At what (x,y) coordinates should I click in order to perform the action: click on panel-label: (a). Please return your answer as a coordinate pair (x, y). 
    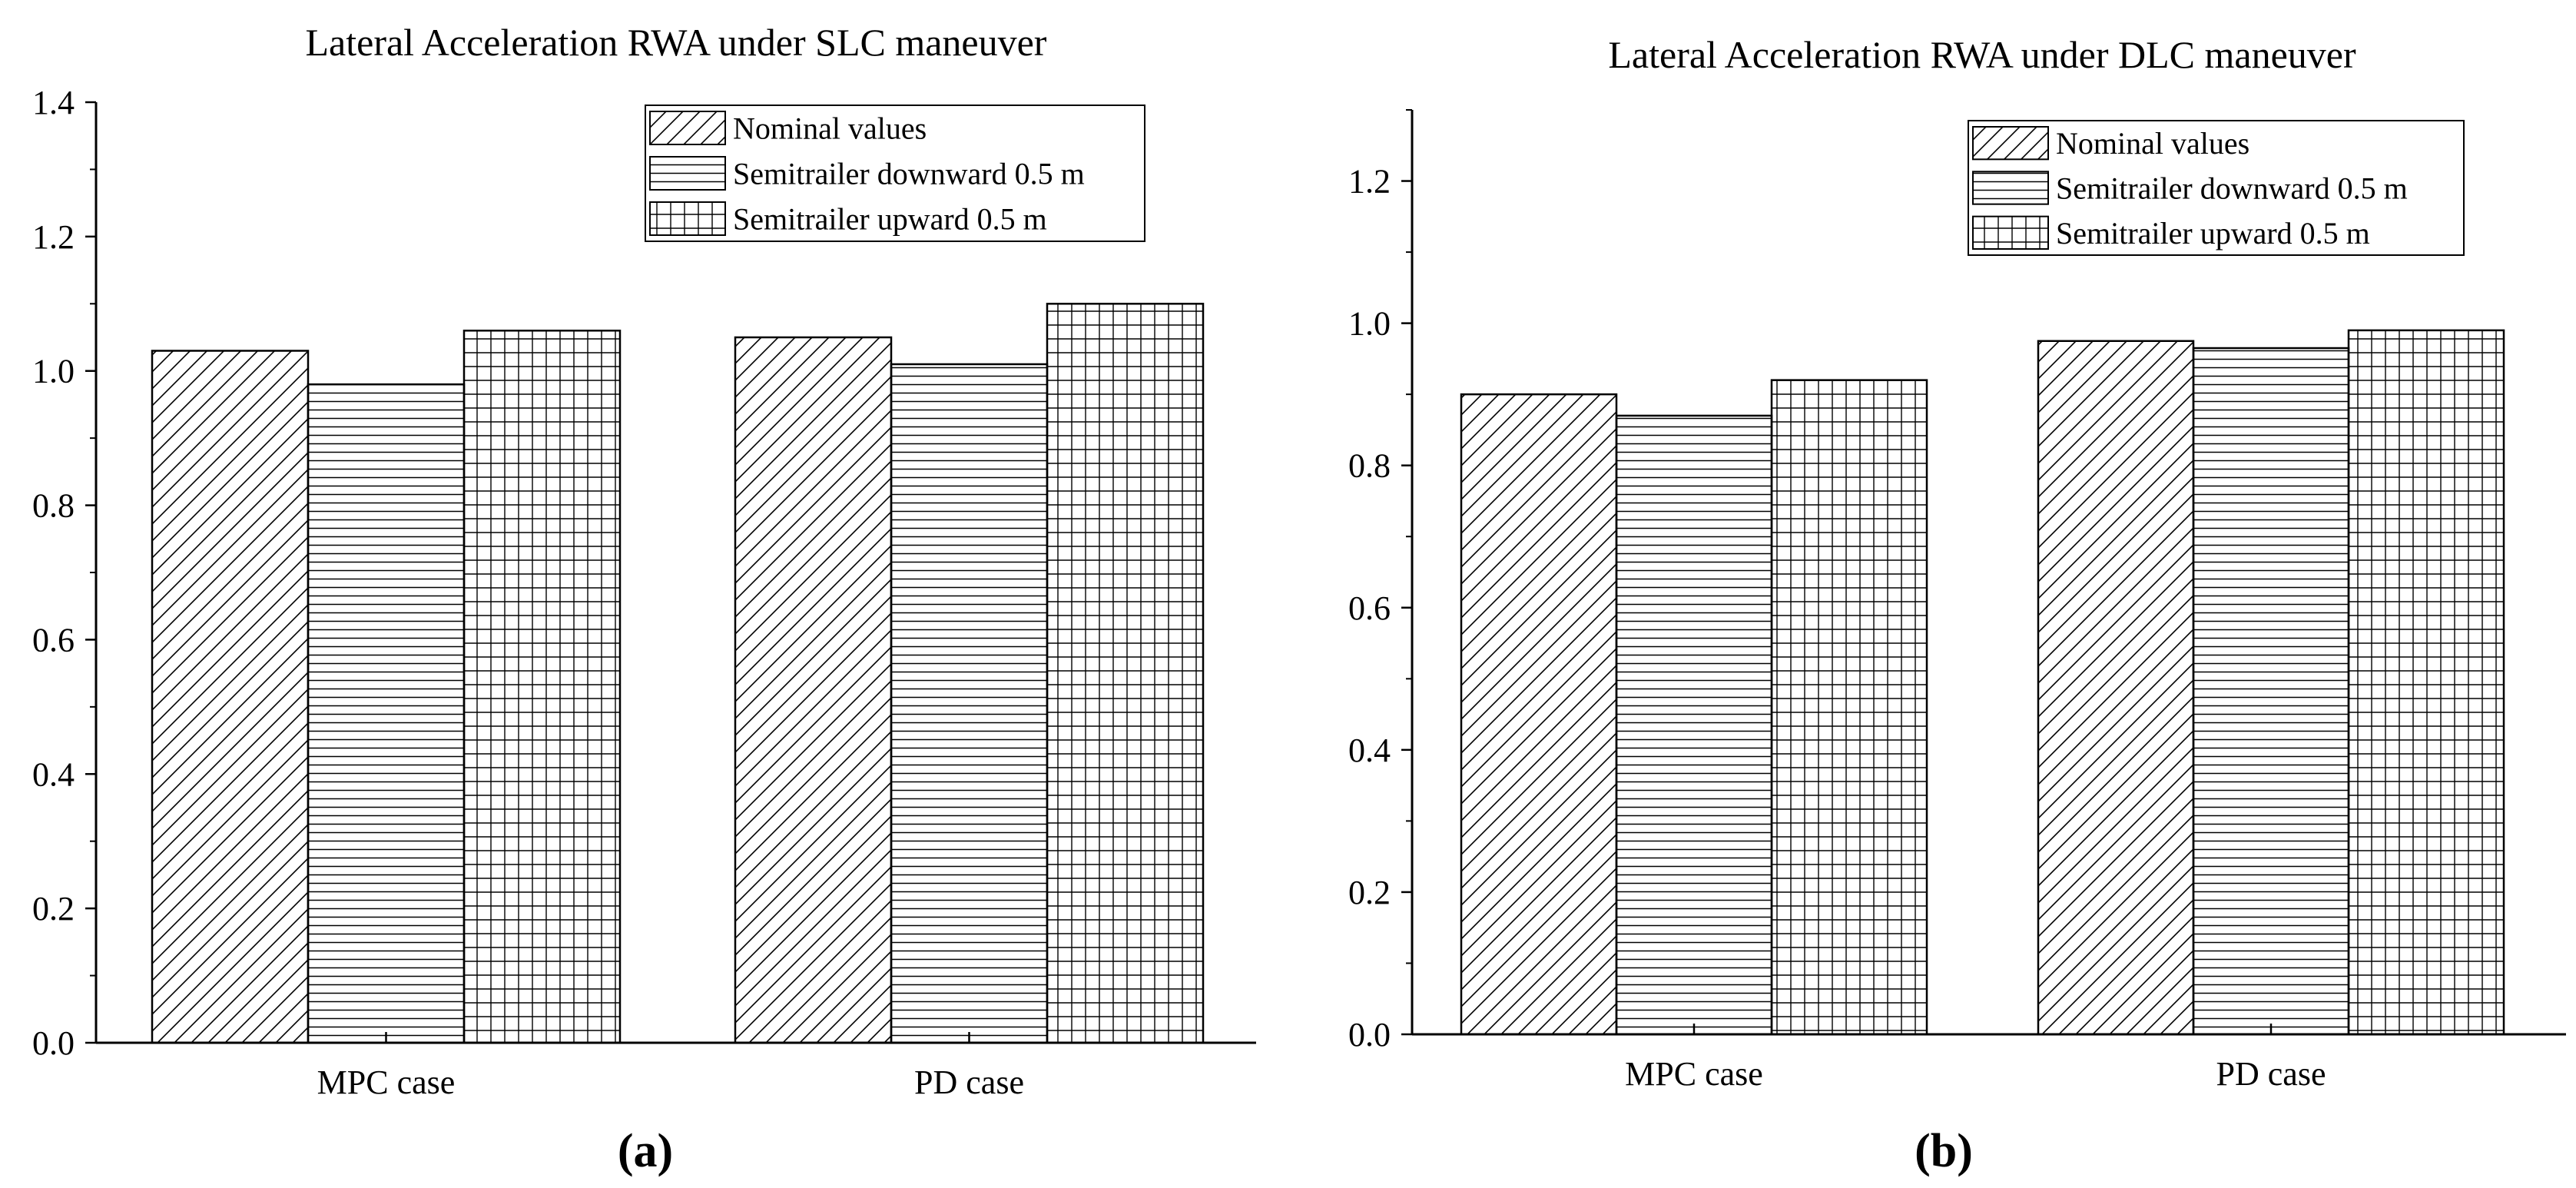
    Looking at the image, I should click on (645, 1151).